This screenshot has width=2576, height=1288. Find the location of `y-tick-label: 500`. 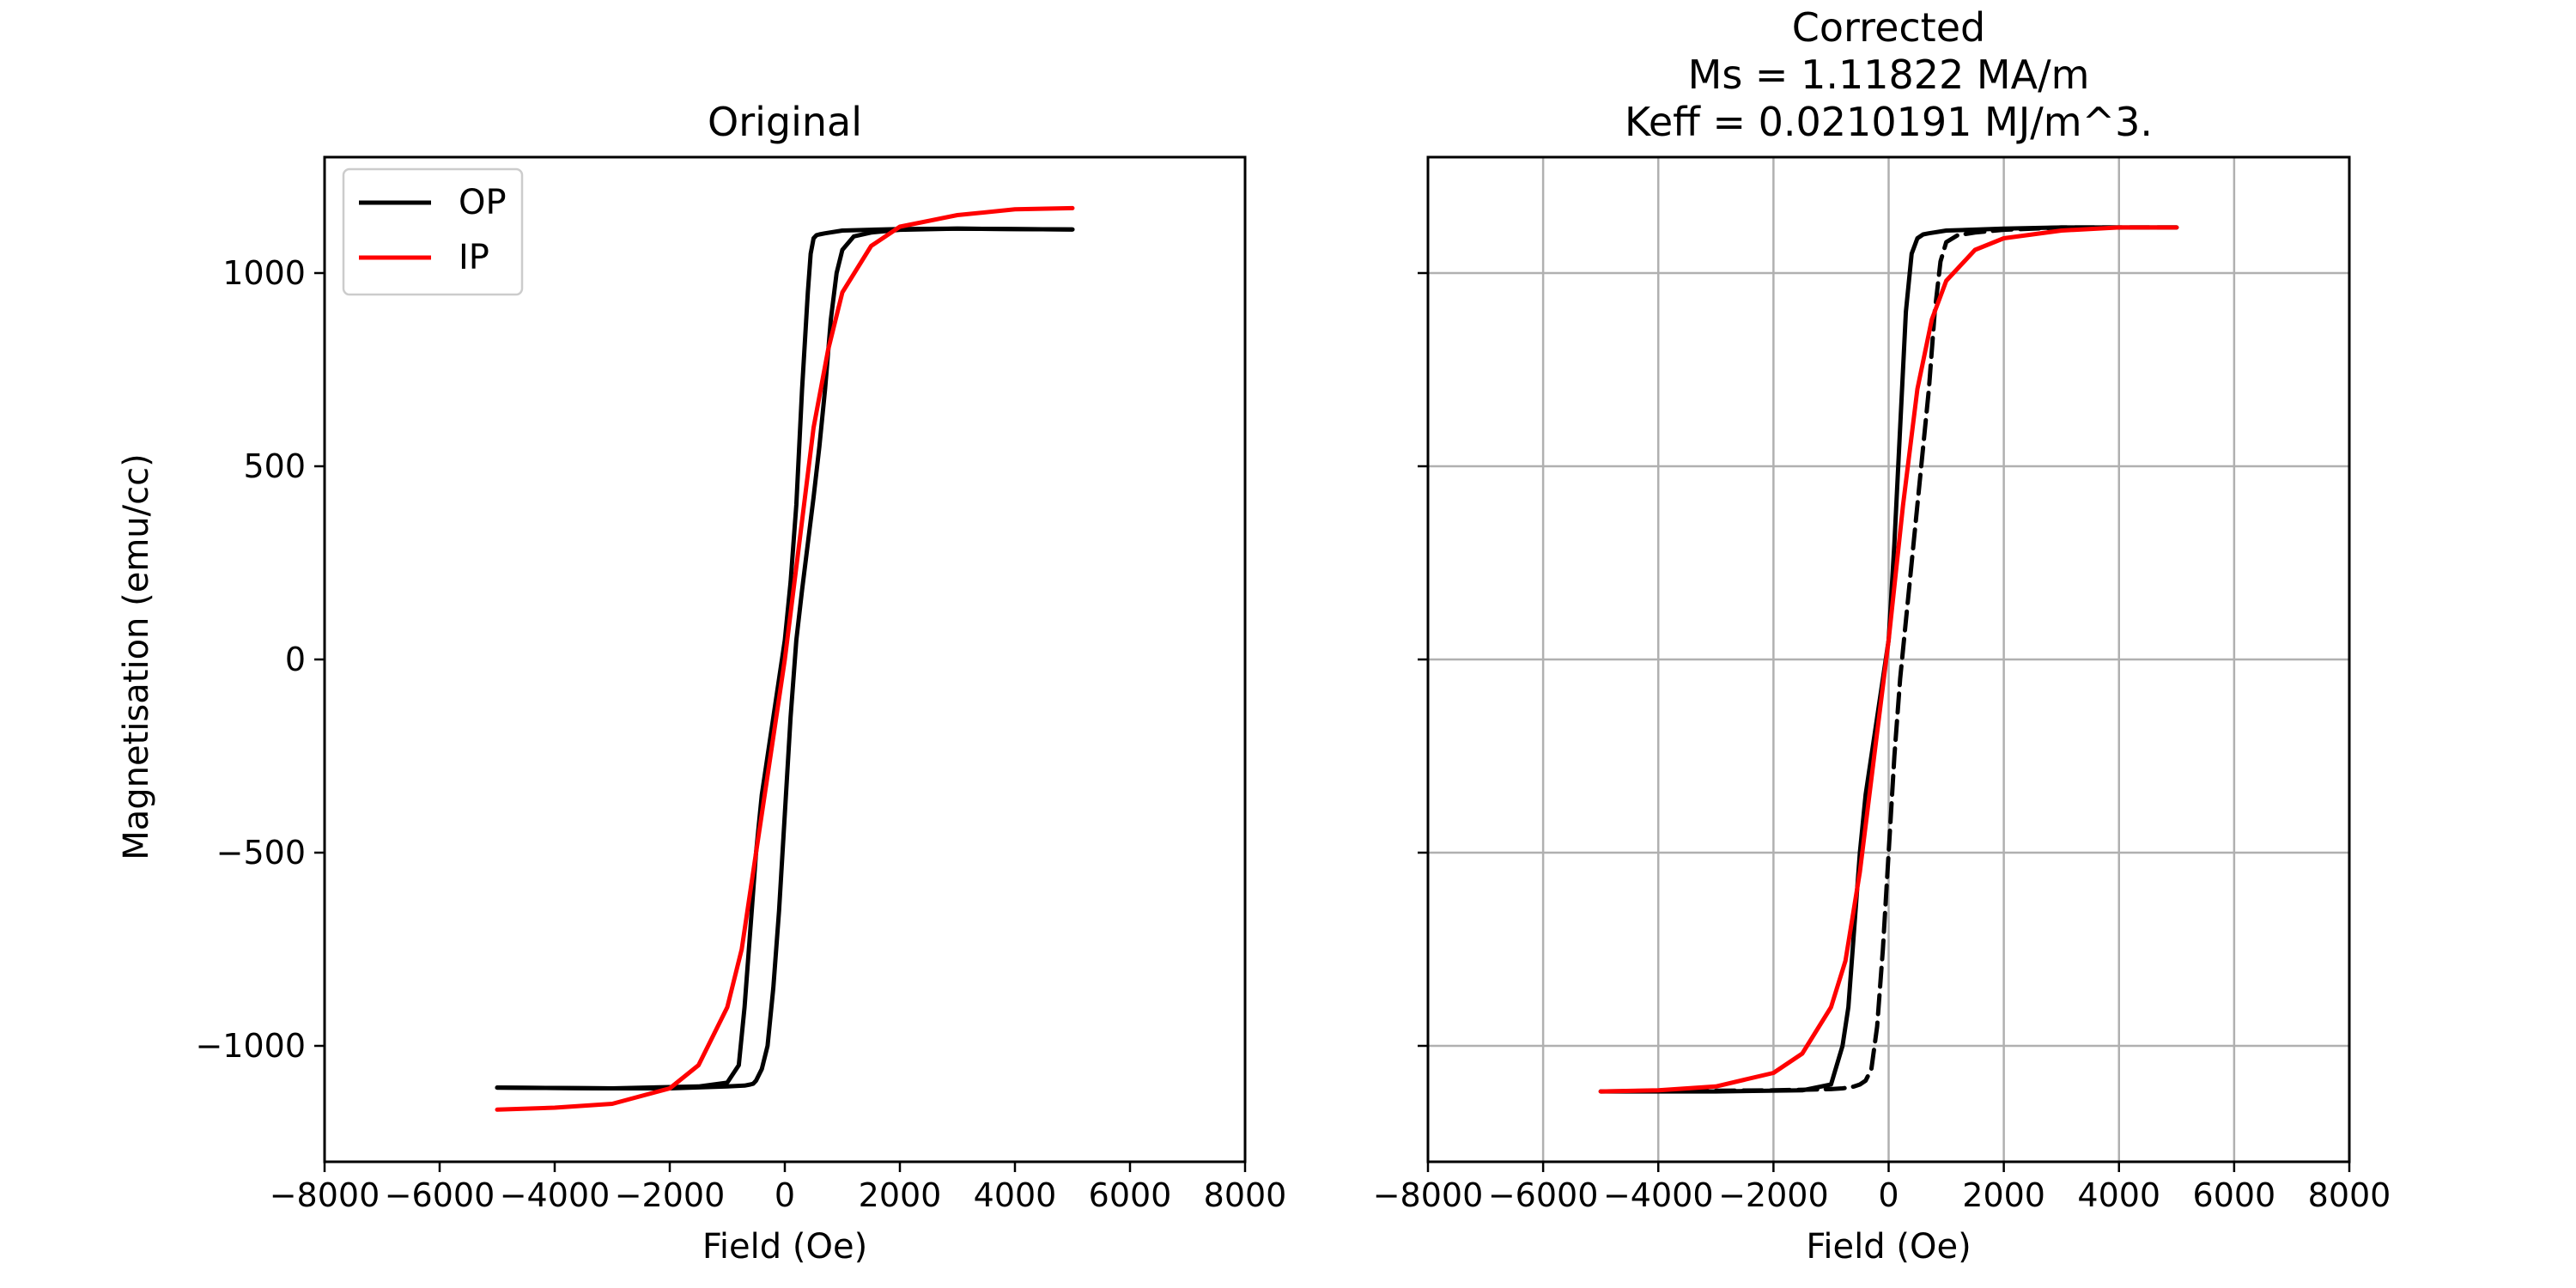

y-tick-label: 500 is located at coordinates (274, 466).